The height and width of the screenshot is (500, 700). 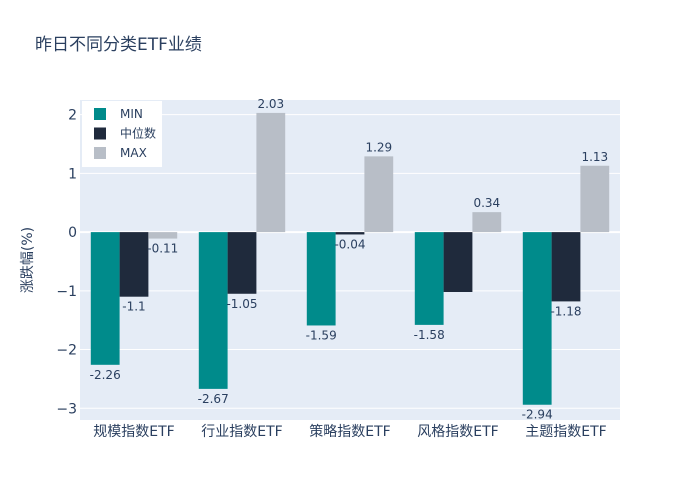 I want to click on x-category-label: 风格指数ETF, so click(x=457, y=432).